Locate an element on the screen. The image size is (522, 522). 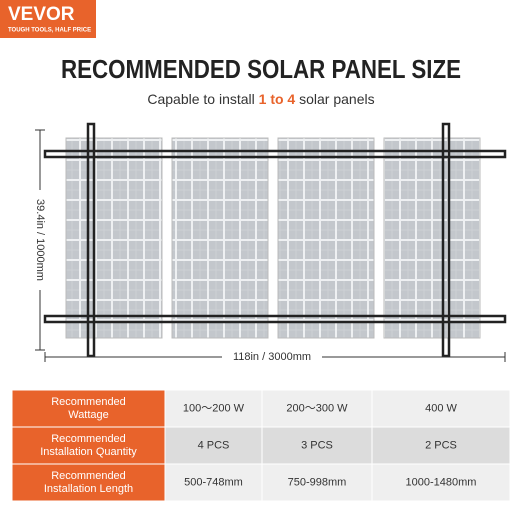
row-header: Wattage is located at coordinates (88, 415).